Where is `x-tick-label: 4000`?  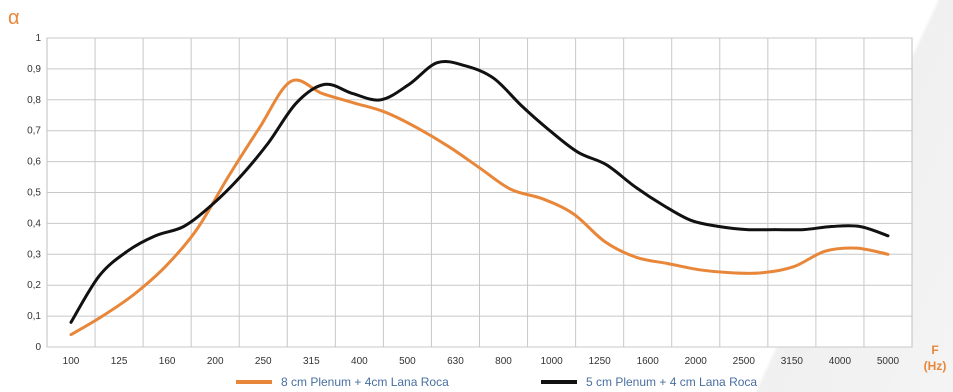
x-tick-label: 4000 is located at coordinates (840, 361).